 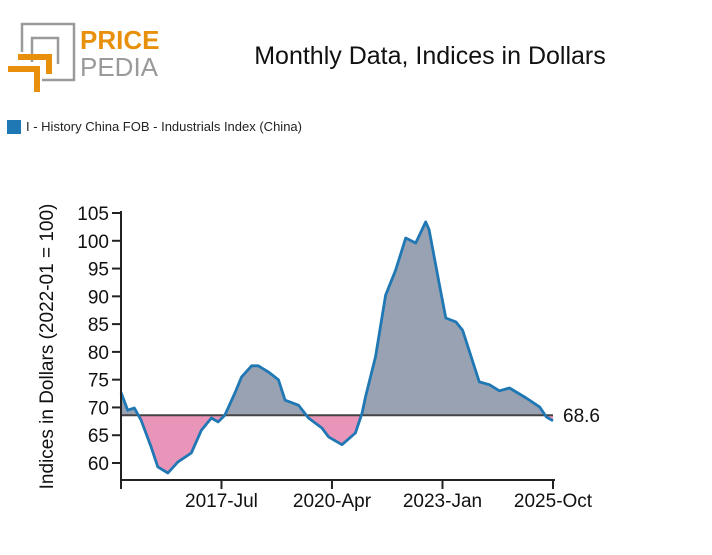 I want to click on y-axis-label: Indices in Dollars (2022-01 = 100), so click(x=47, y=347).